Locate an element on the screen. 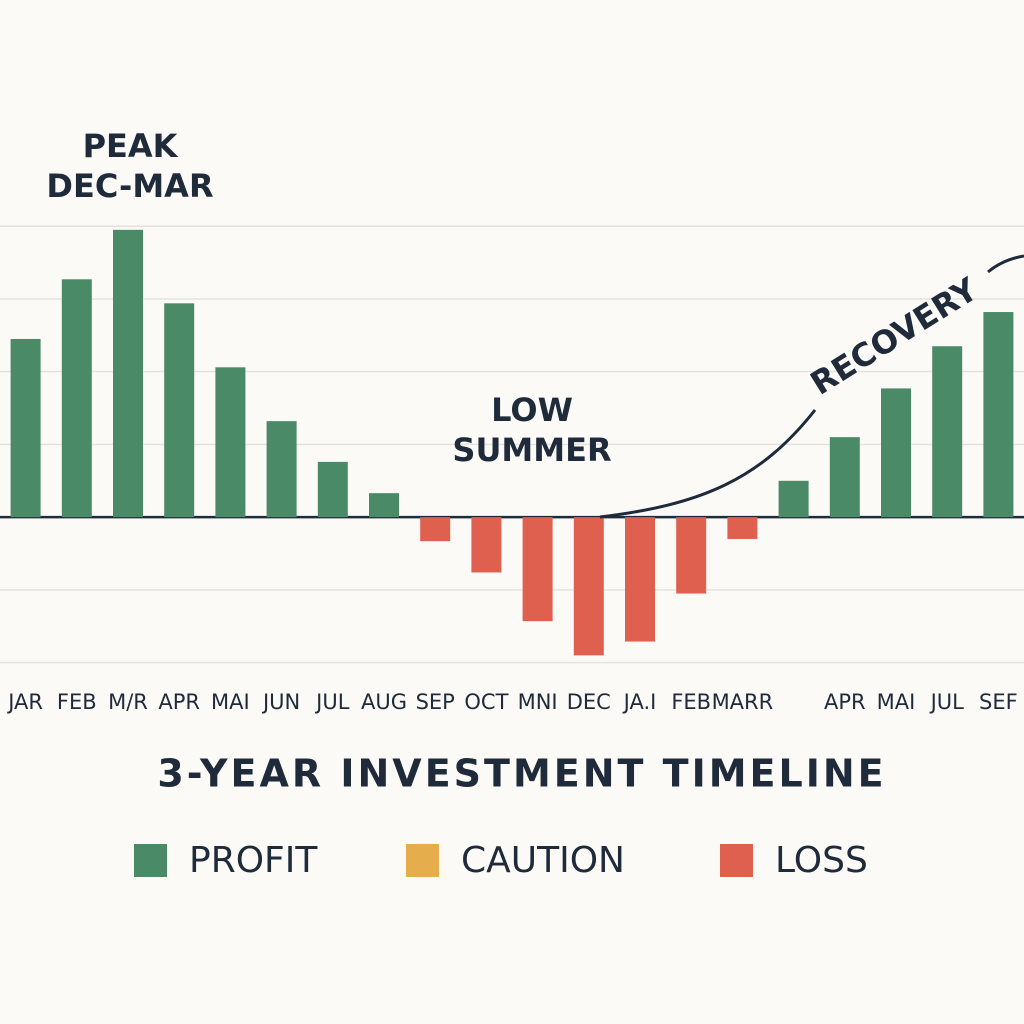  legend: PROFIT CAUTION LOSS is located at coordinates (501, 860).